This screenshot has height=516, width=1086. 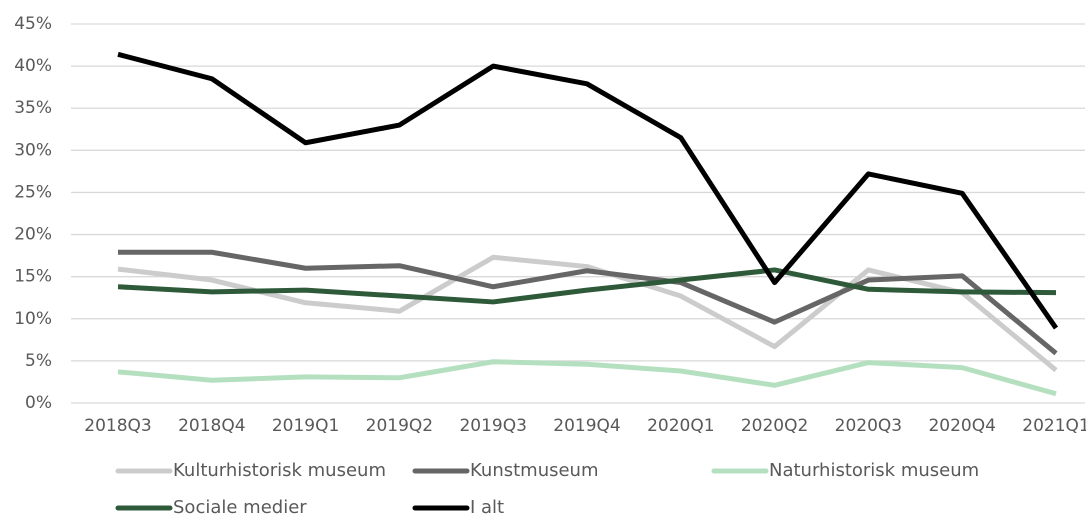 What do you see at coordinates (279, 470) in the screenshot?
I see `legend-label: Kulturhistorisk museum` at bounding box center [279, 470].